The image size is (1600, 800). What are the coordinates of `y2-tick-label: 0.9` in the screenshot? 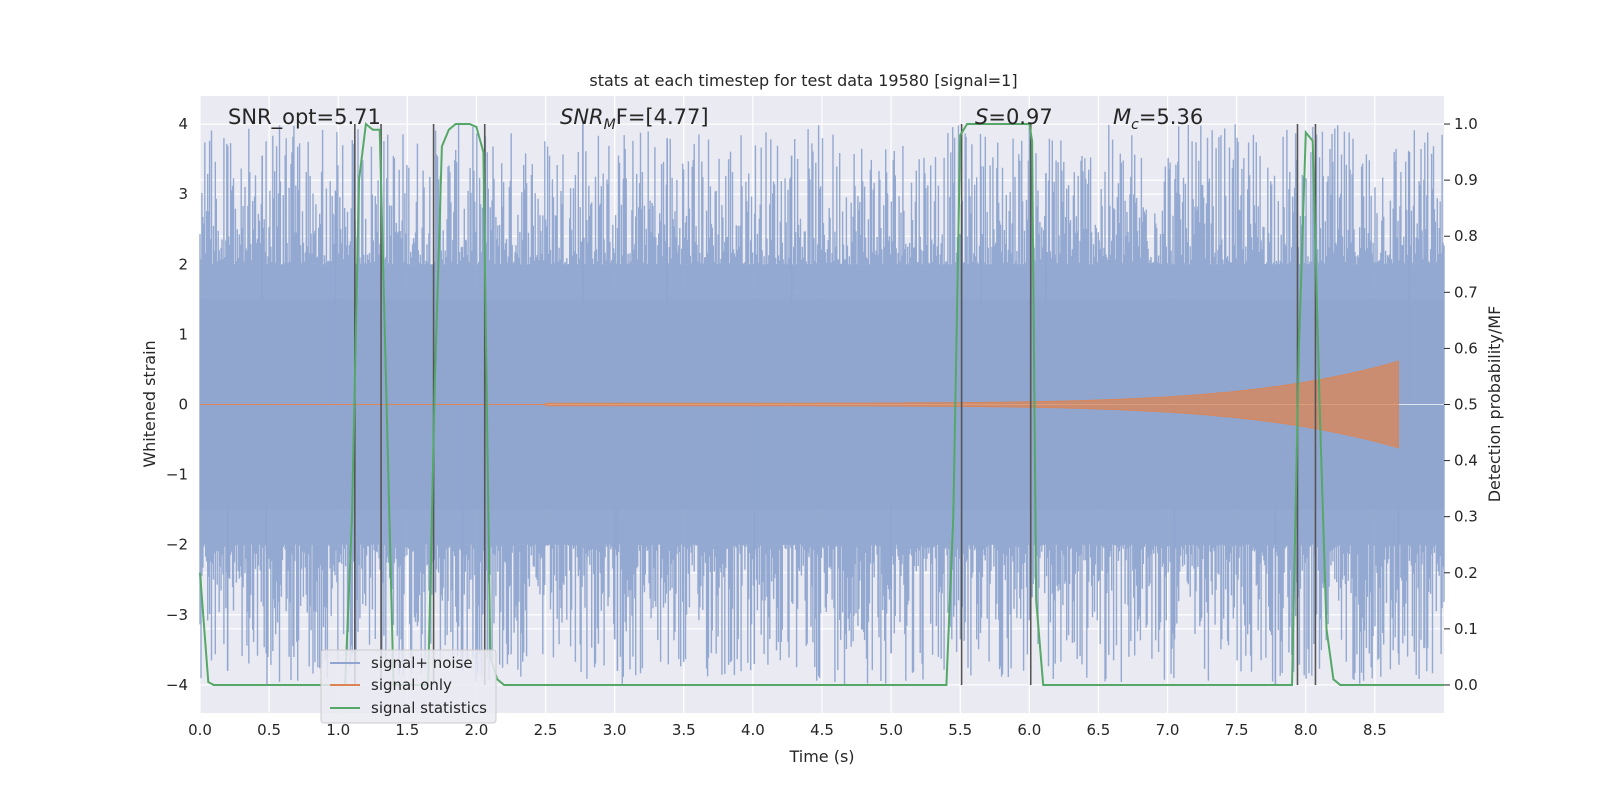 It's located at (1466, 180).